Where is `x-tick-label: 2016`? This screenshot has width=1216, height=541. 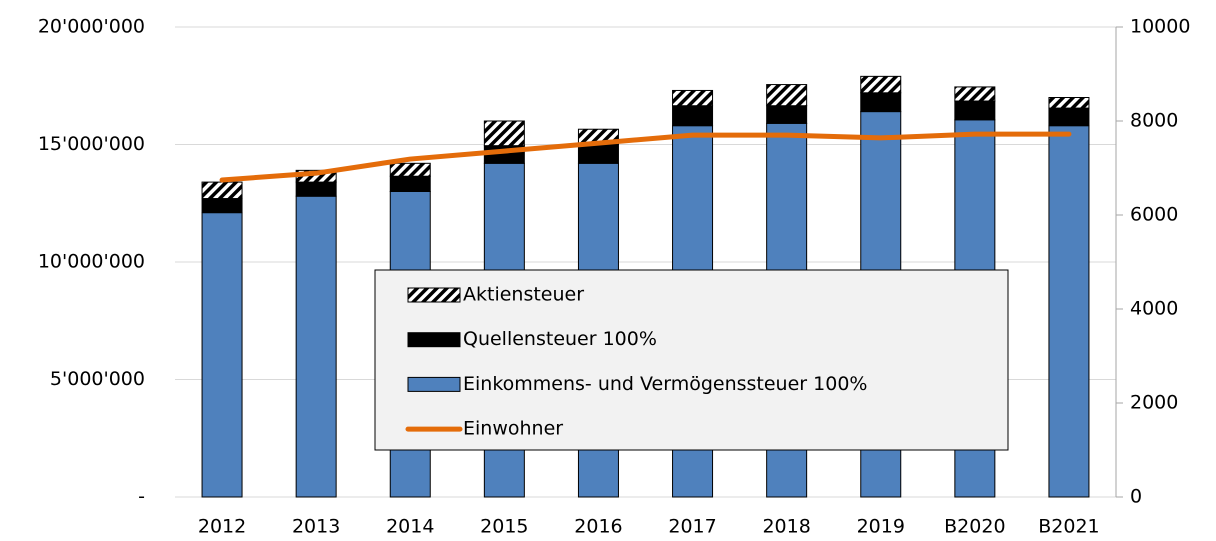 x-tick-label: 2016 is located at coordinates (598, 527).